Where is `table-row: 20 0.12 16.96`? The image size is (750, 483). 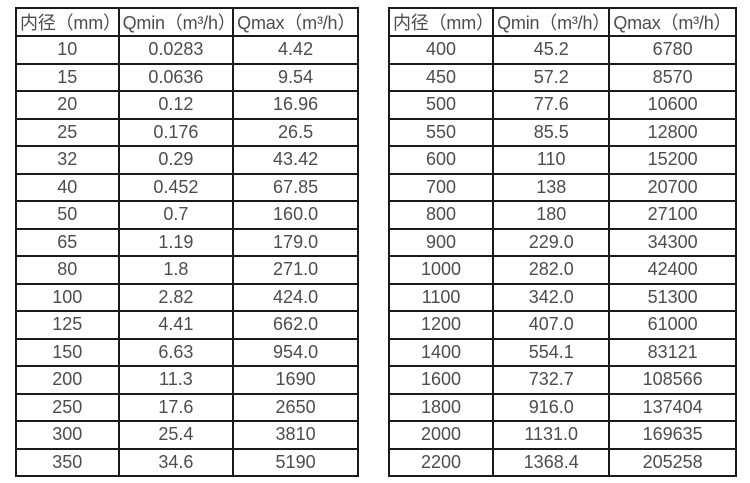 table-row: 20 0.12 16.96 is located at coordinates (187, 105).